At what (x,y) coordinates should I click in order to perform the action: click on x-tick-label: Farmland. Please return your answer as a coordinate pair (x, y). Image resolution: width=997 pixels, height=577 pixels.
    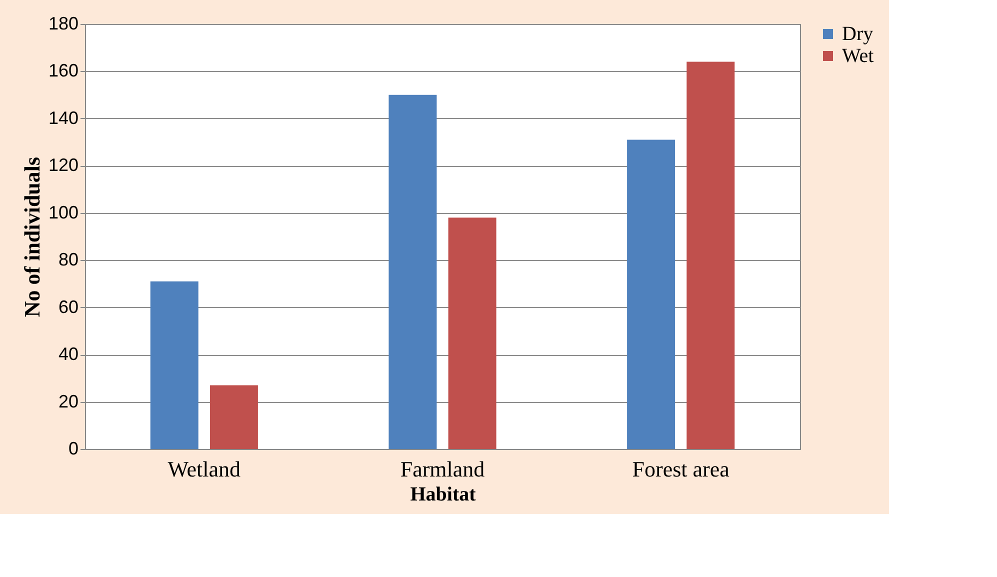
    Looking at the image, I should click on (442, 469).